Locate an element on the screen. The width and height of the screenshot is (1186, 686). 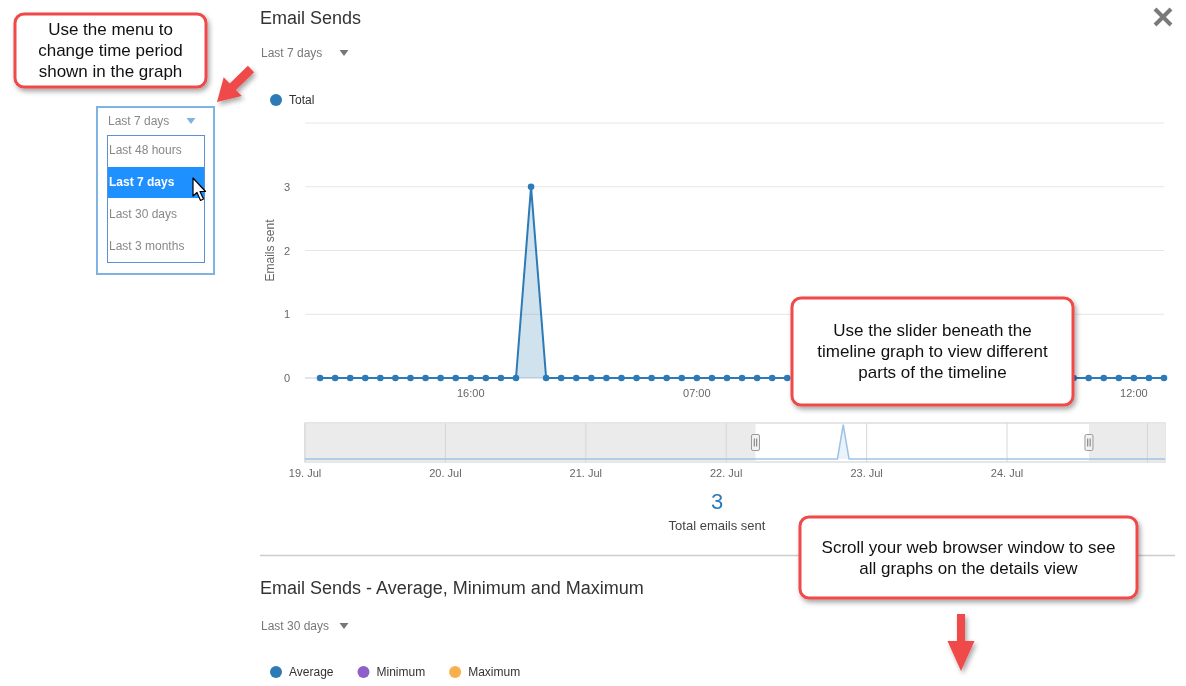
y-tick-label: 2 is located at coordinates (286, 250).